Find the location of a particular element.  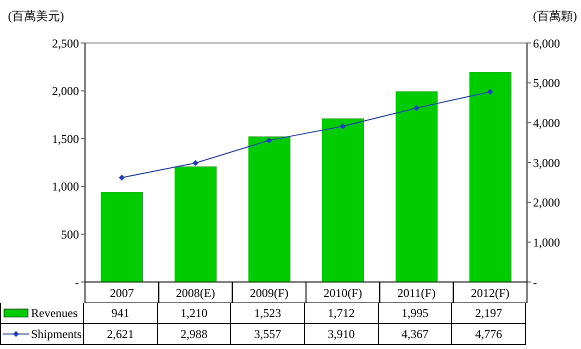

x-tick-label: 2011(F) is located at coordinates (416, 293).